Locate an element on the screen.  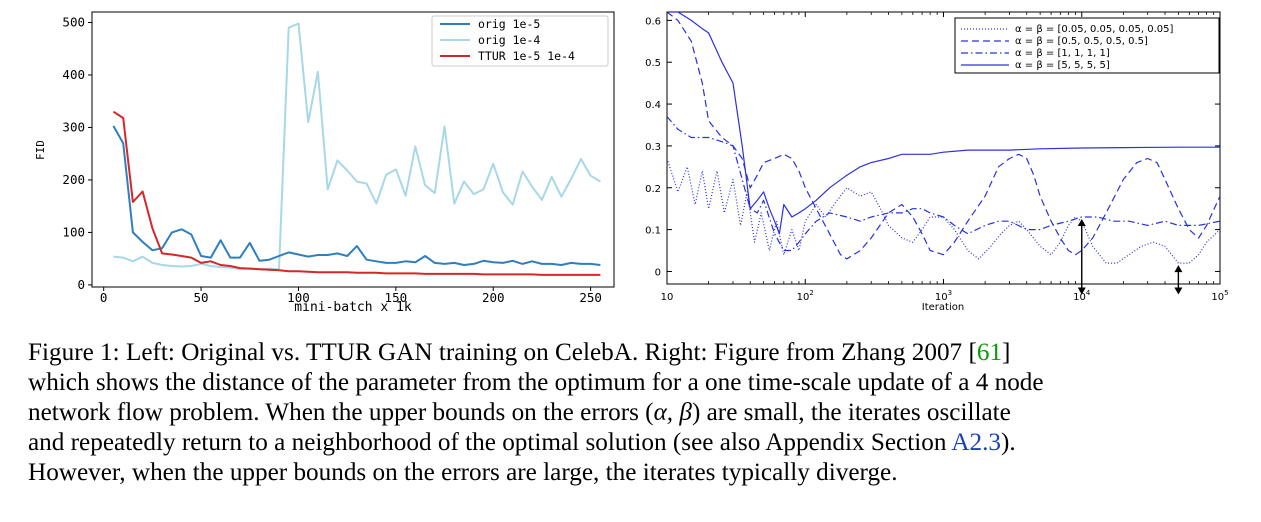
y-tick-label: 0.5 is located at coordinates (653, 63).